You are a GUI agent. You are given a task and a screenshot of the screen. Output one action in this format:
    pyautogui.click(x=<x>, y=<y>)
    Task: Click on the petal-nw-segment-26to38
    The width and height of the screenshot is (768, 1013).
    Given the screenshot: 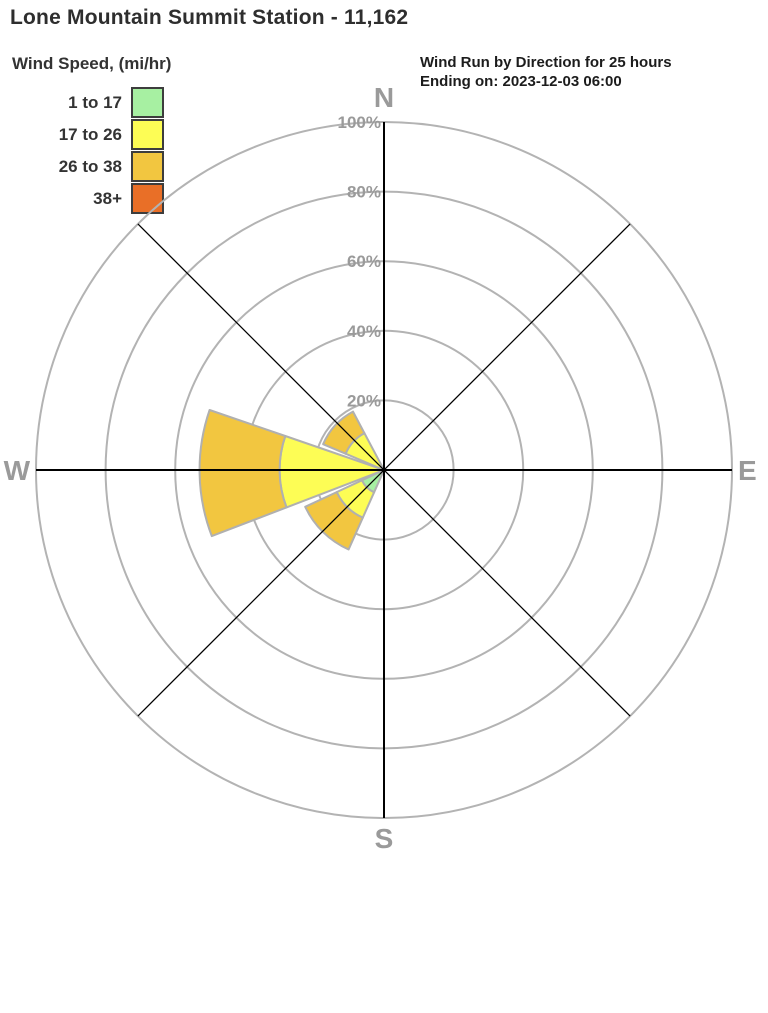 What is the action you would take?
    pyautogui.click(x=344, y=432)
    